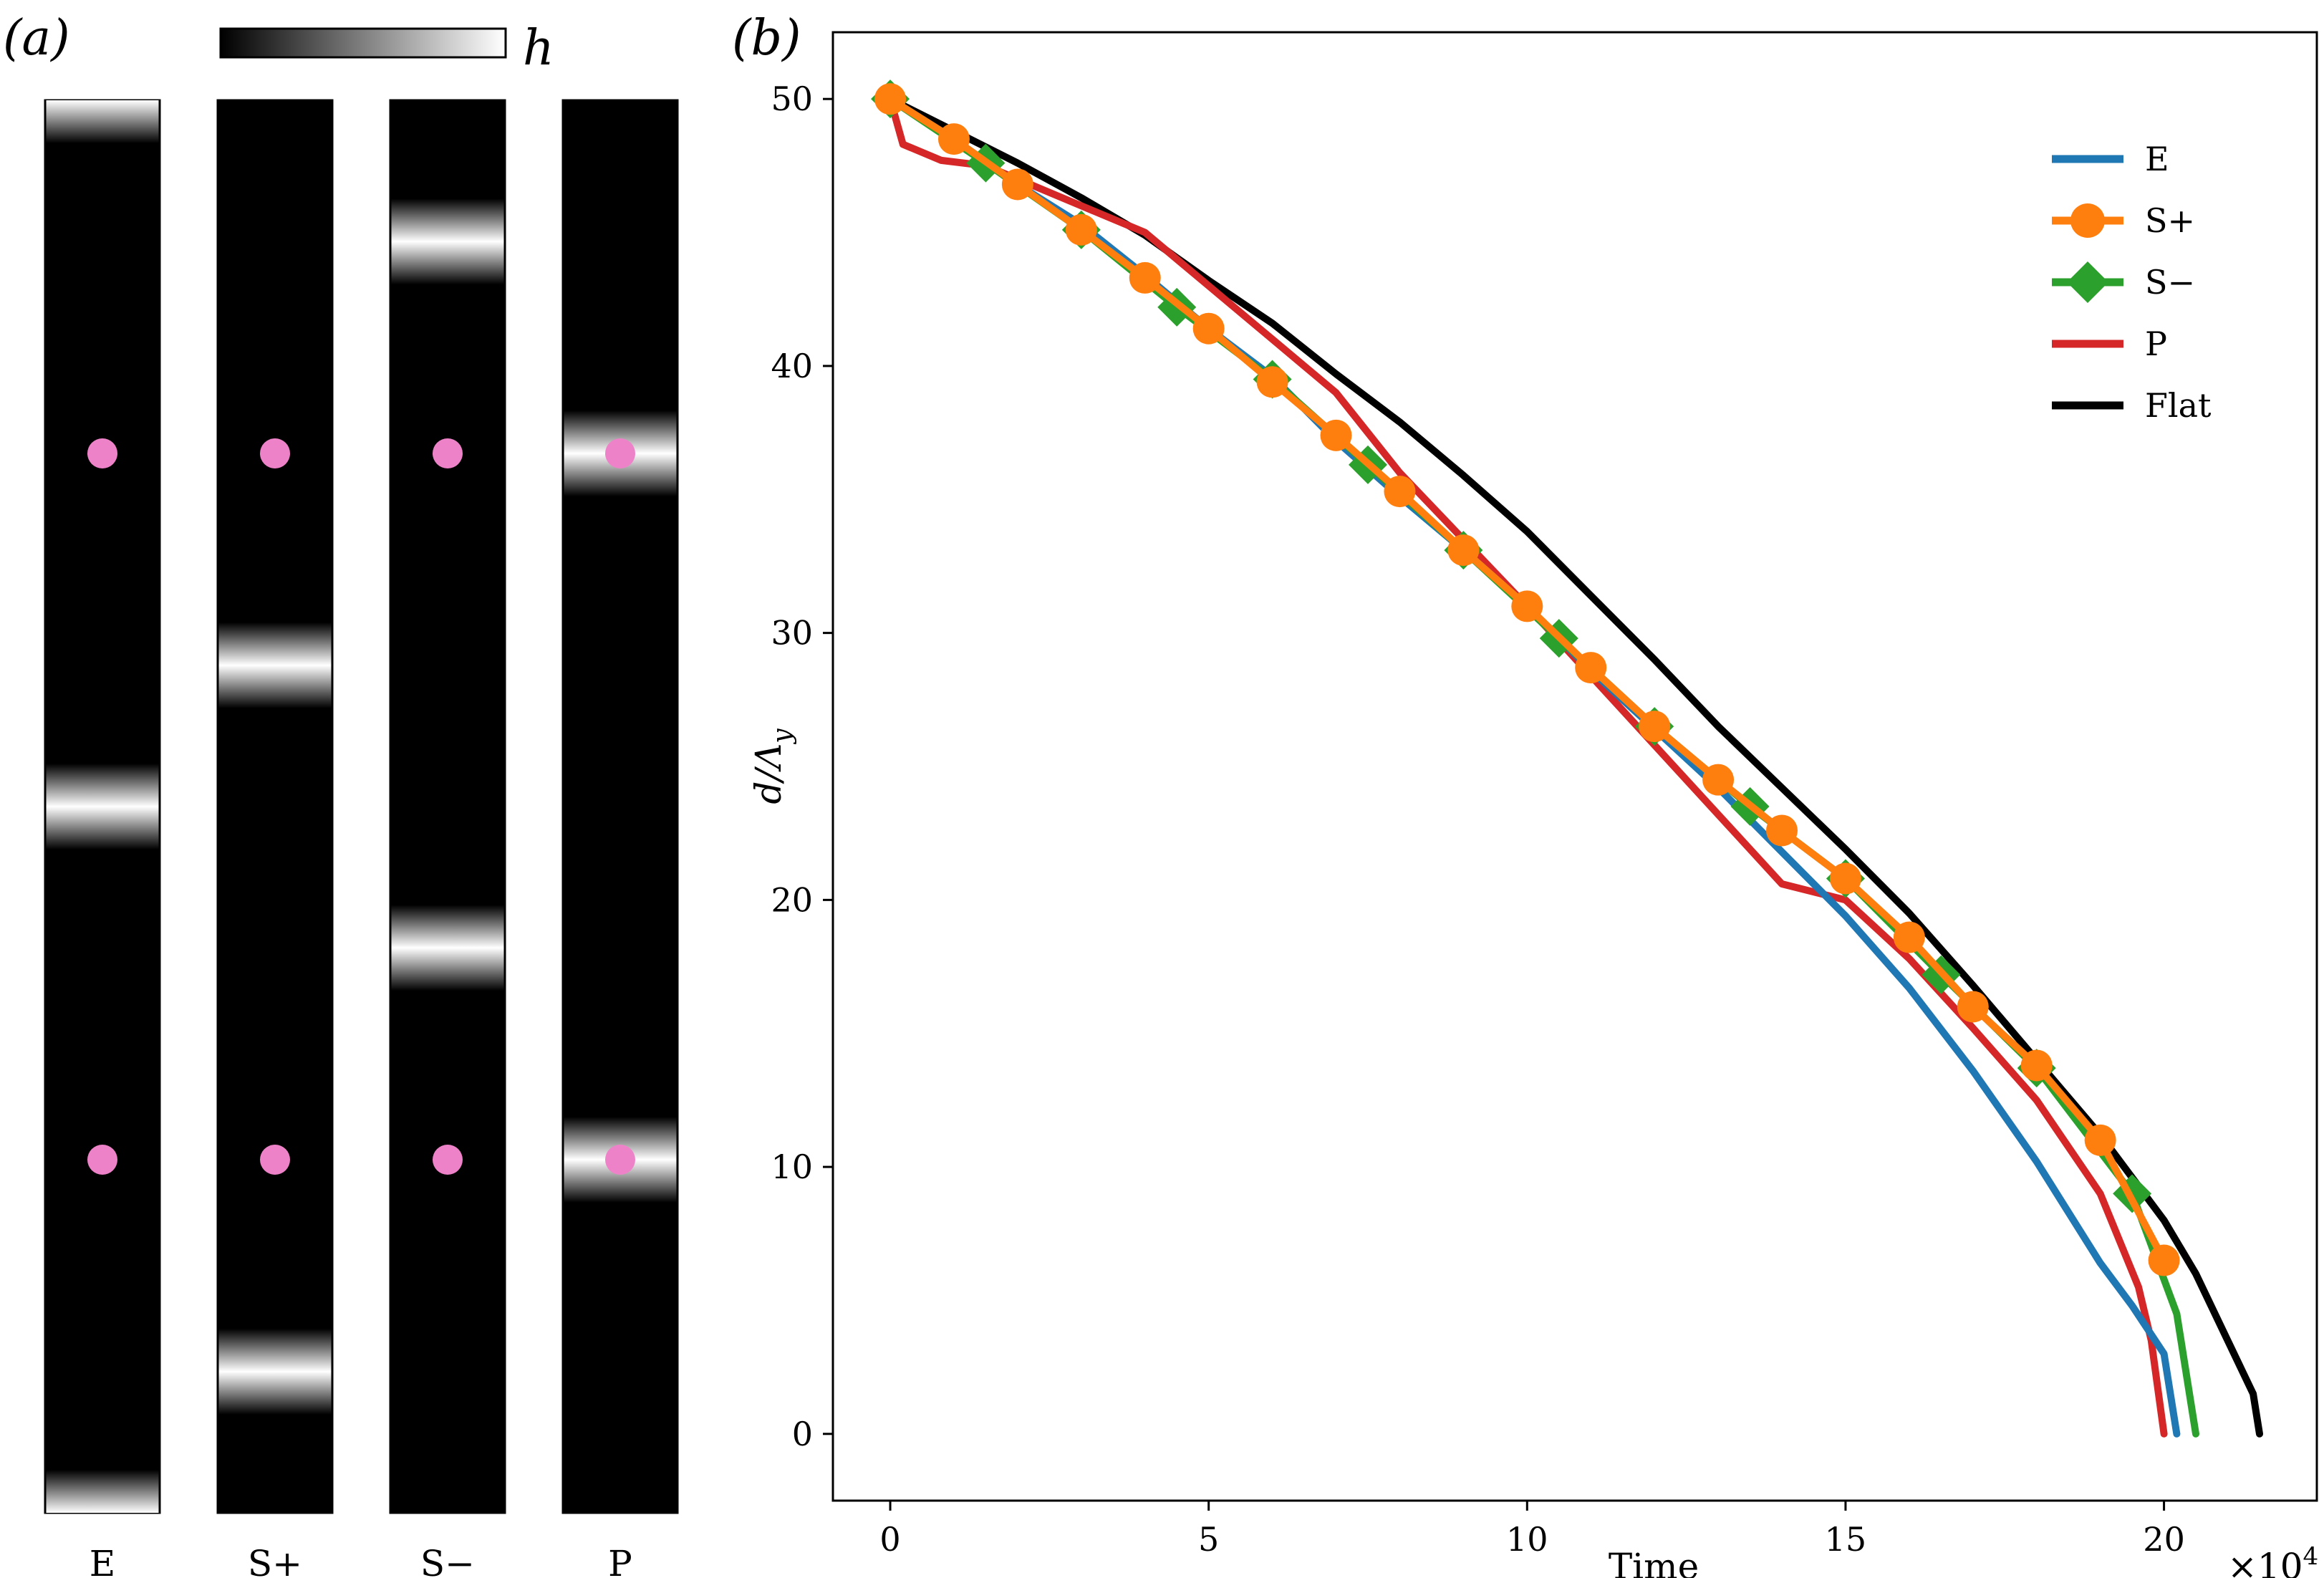  I want to click on series-S+-point-8, so click(1400, 492).